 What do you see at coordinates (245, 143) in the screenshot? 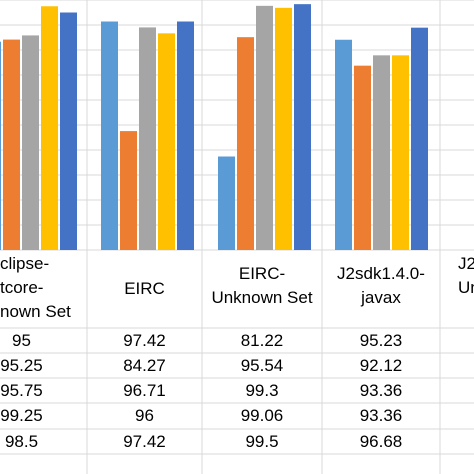
I see `bar-series2-cat3` at bounding box center [245, 143].